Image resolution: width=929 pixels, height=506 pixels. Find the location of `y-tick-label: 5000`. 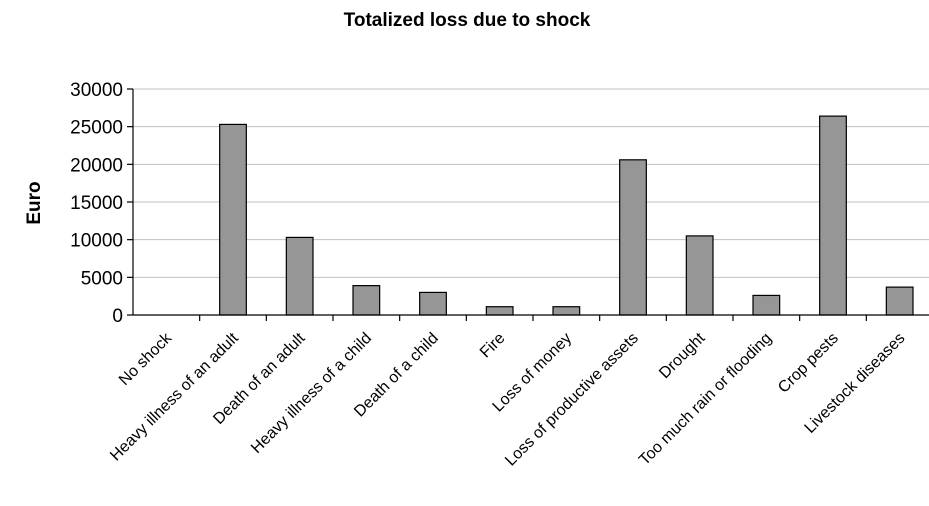

y-tick-label: 5000 is located at coordinates (102, 278).